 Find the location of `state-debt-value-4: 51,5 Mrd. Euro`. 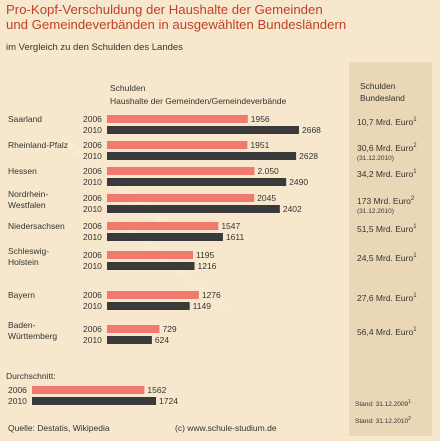

state-debt-value-4: 51,5 Mrd. Euro is located at coordinates (385, 229).